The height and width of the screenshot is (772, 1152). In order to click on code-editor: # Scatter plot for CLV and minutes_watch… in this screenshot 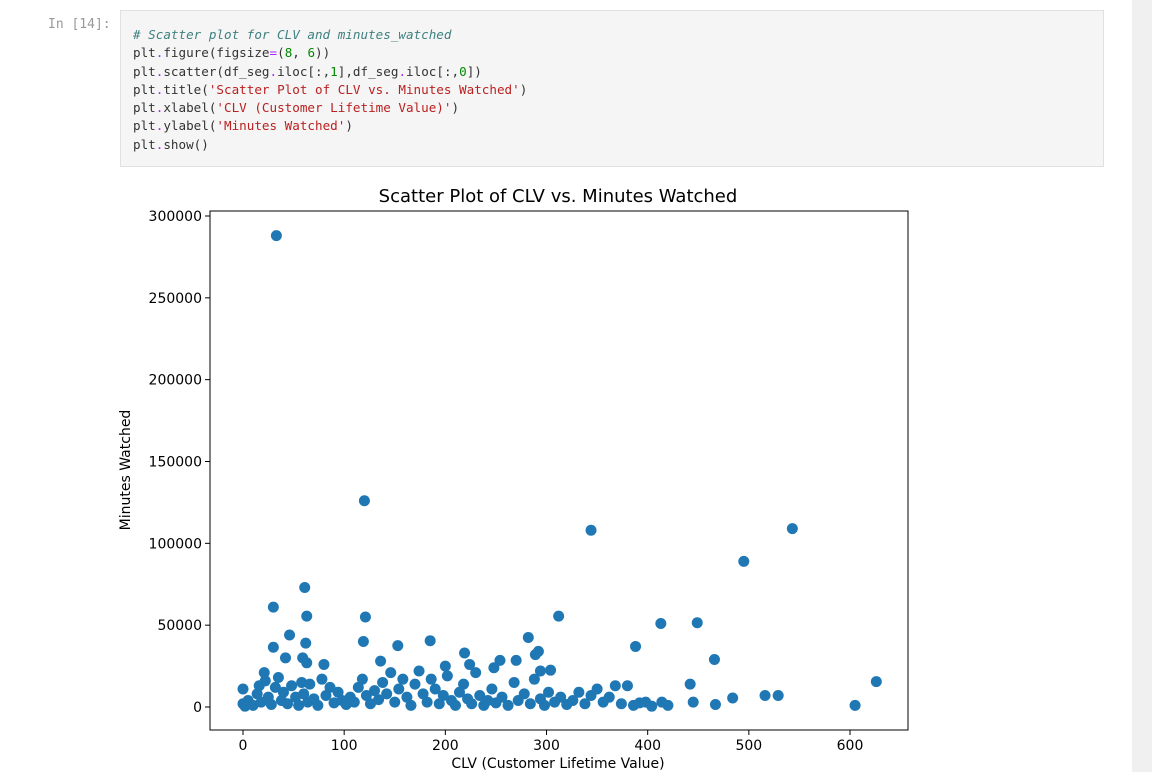, I will do `click(330, 90)`.